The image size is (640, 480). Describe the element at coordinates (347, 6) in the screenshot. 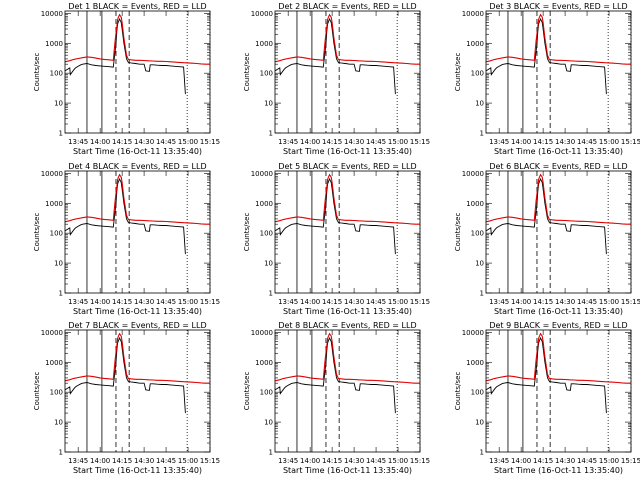

I see `chart-title: Det 2 BLACK = Events, RED = LLD` at that location.